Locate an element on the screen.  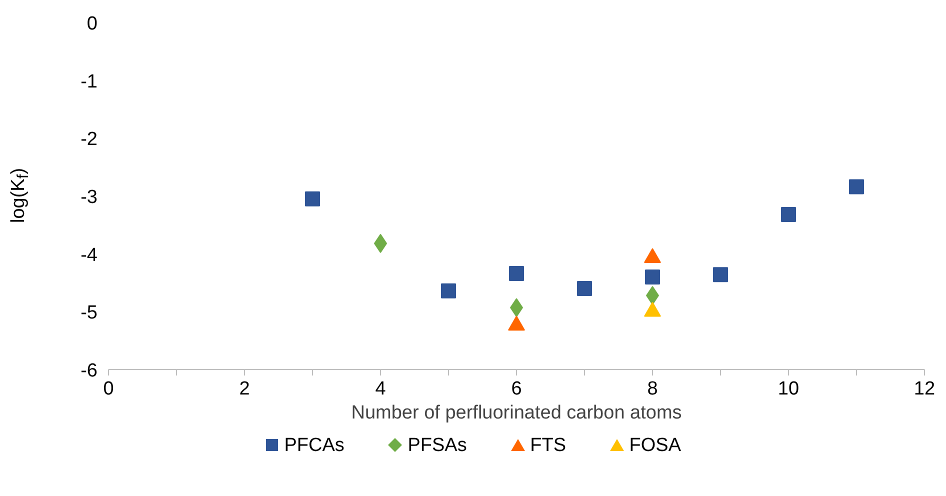
x-tick-label: 4 is located at coordinates (380, 389).